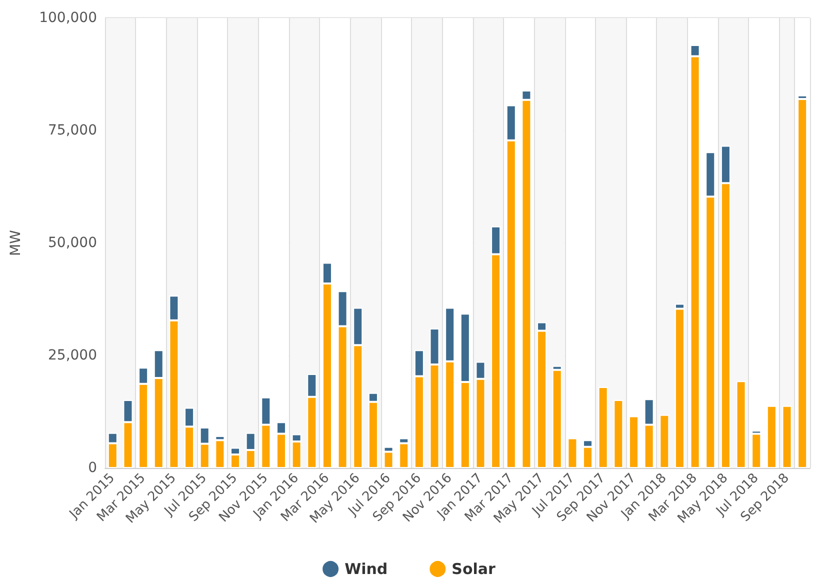 The width and height of the screenshot is (816, 586). What do you see at coordinates (72, 356) in the screenshot?
I see `y-tick-label: 25,000` at bounding box center [72, 356].